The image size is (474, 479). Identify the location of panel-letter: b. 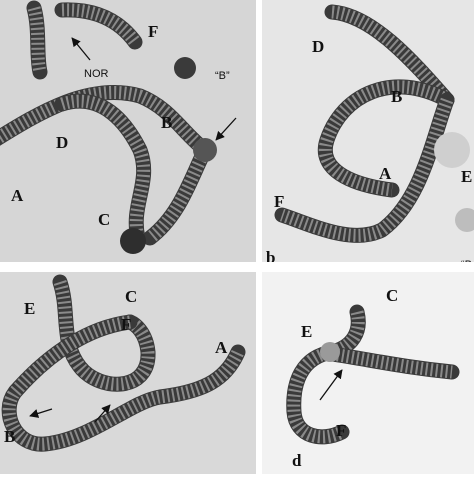
(270, 257).